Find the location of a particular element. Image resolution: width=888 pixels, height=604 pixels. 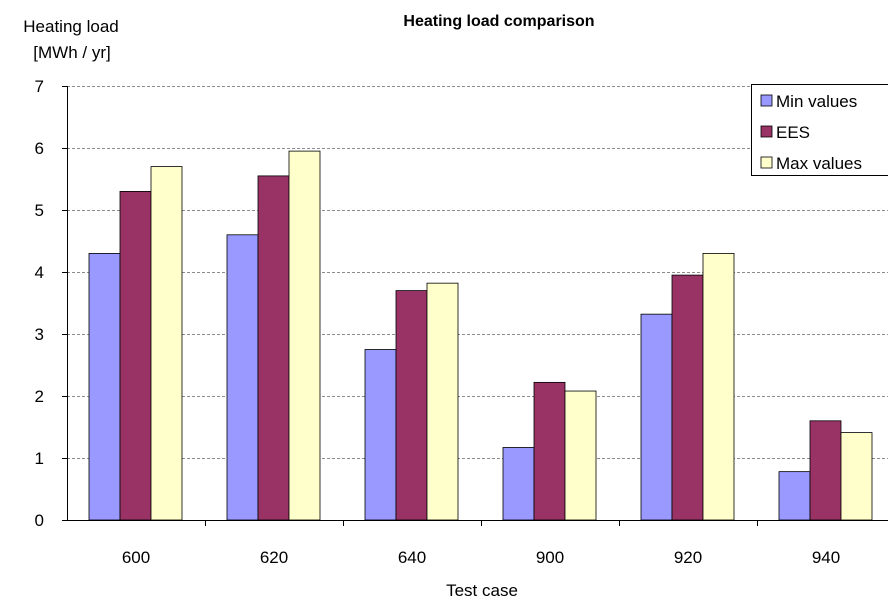

x-tick-label: 940 is located at coordinates (826, 557).